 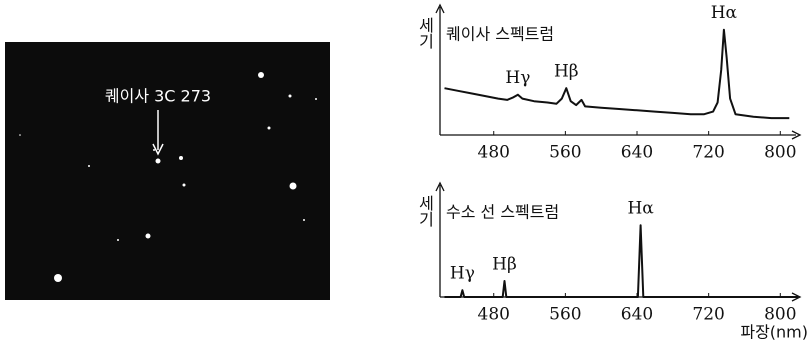 I want to click on x-axis-label: 파장(nm), so click(x=774, y=332).